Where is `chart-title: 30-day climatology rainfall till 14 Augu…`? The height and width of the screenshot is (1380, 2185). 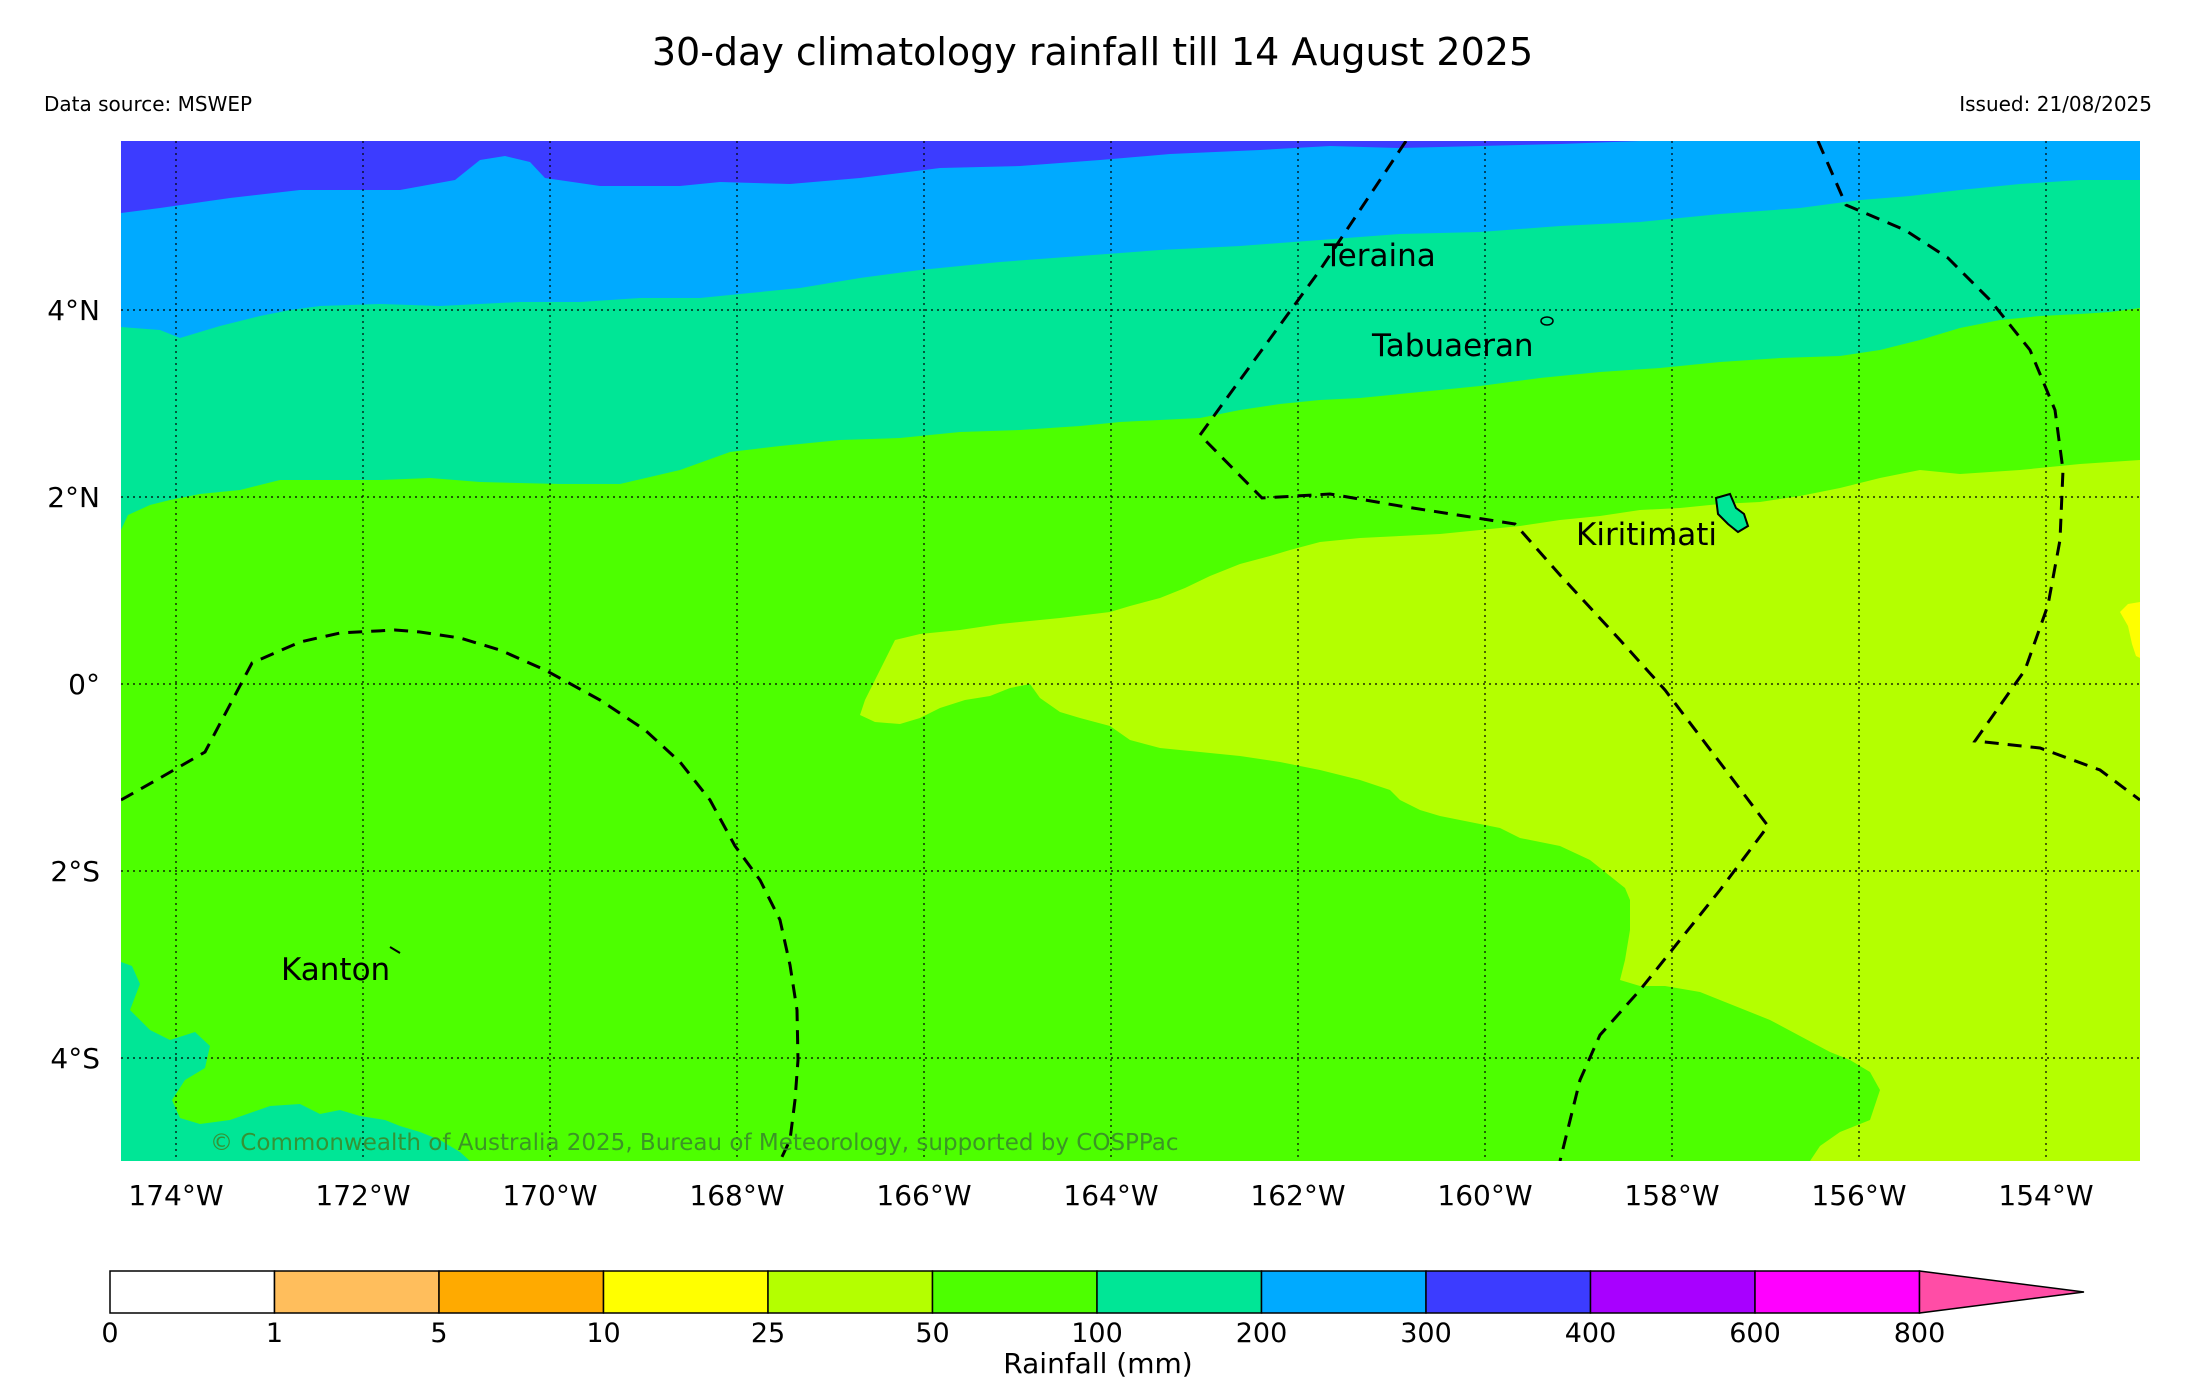 chart-title: 30-day climatology rainfall till 14 Augu… is located at coordinates (1092, 52).